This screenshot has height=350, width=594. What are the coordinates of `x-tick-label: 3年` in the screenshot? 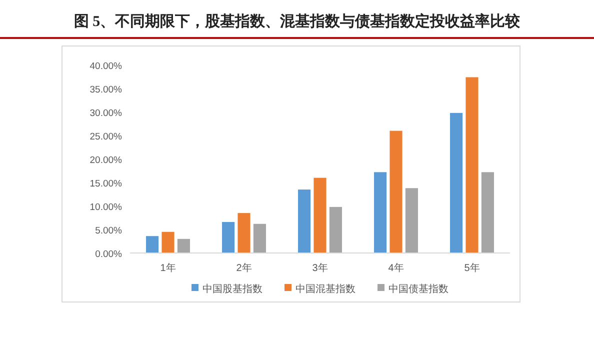 It's located at (320, 268).